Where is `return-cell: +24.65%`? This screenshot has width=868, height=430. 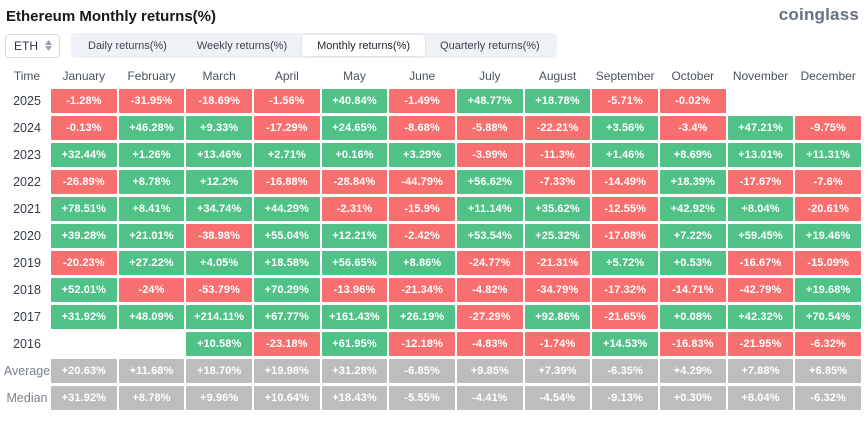
return-cell: +24.65% is located at coordinates (354, 128).